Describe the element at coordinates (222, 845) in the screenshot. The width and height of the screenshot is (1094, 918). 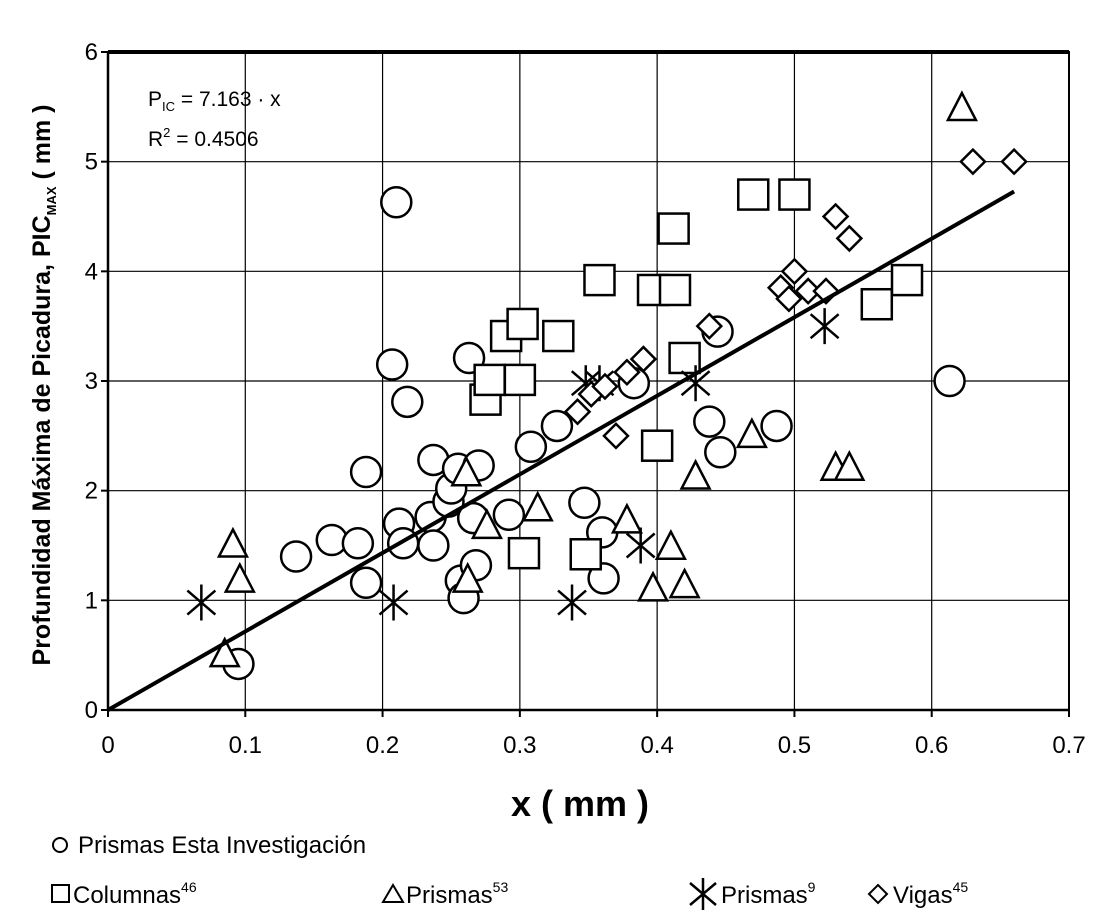
I see `legend-label-prismas-esta-investigacion: Prismas Esta Investigación` at that location.